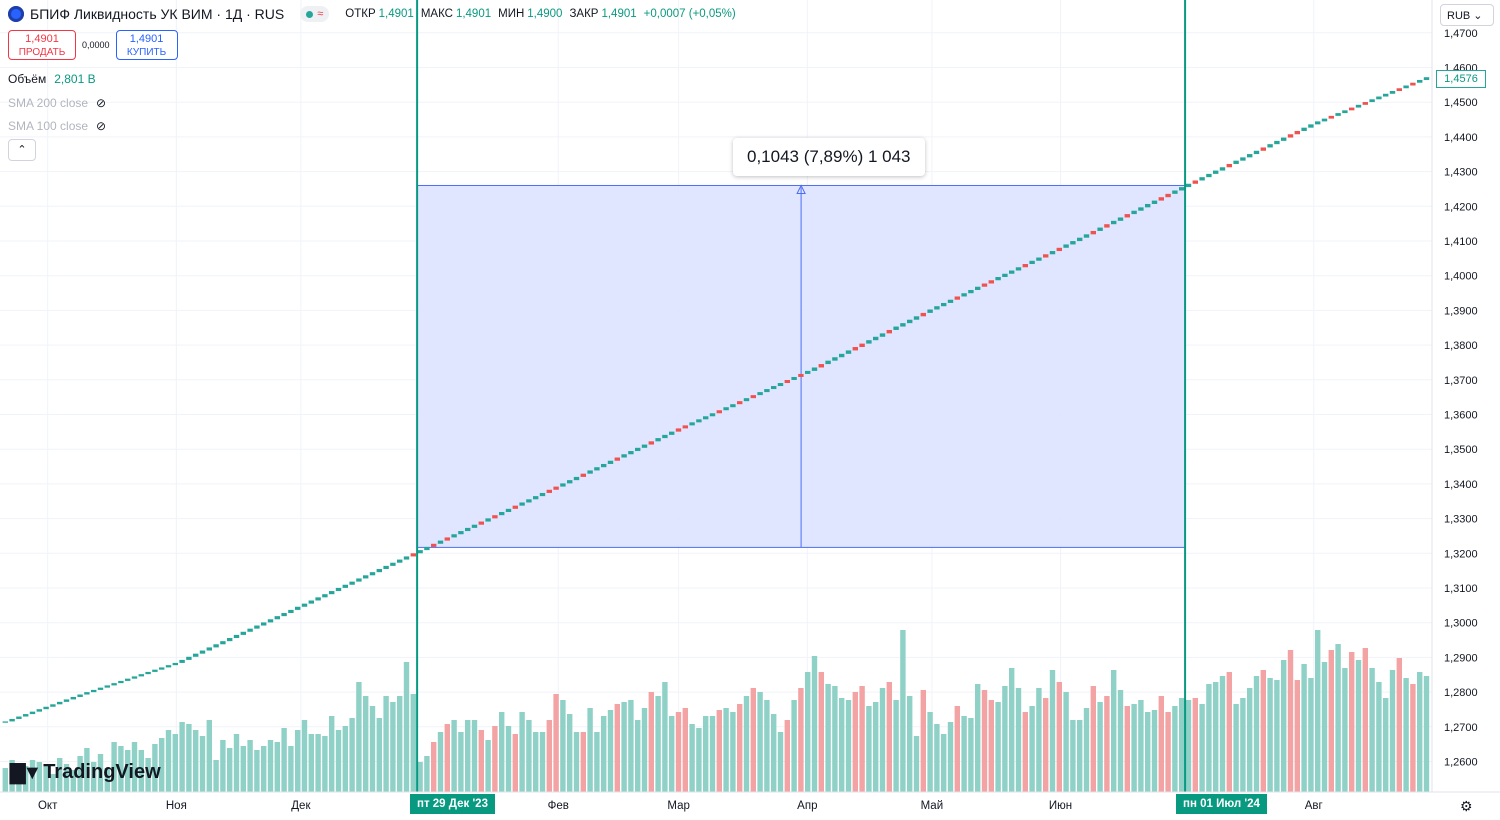  I want to click on currency-button: RUB ⌄, so click(1467, 15).